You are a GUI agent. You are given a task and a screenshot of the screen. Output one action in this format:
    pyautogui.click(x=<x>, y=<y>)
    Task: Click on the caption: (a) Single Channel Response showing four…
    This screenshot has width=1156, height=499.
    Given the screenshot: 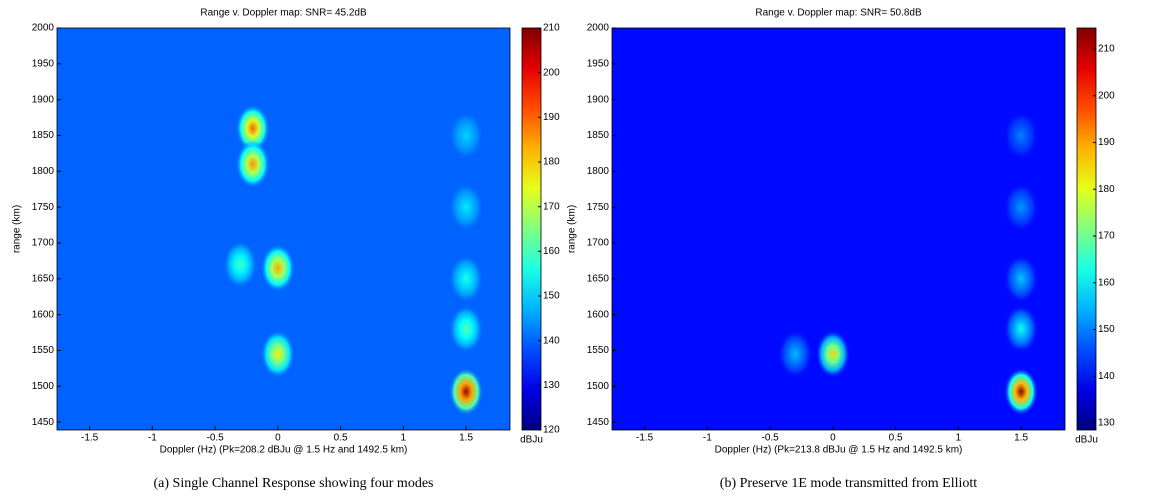 What is the action you would take?
    pyautogui.click(x=294, y=483)
    